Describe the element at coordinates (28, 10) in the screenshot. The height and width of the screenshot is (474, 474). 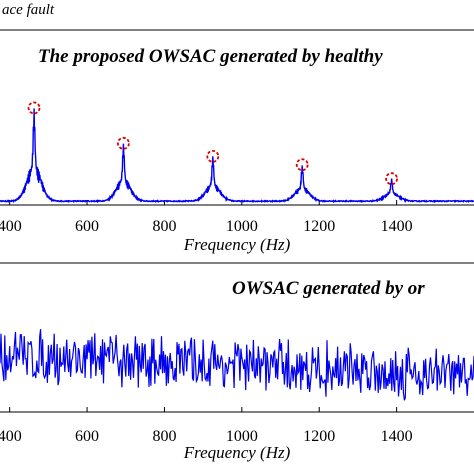
I see `header-text: ace fault` at that location.